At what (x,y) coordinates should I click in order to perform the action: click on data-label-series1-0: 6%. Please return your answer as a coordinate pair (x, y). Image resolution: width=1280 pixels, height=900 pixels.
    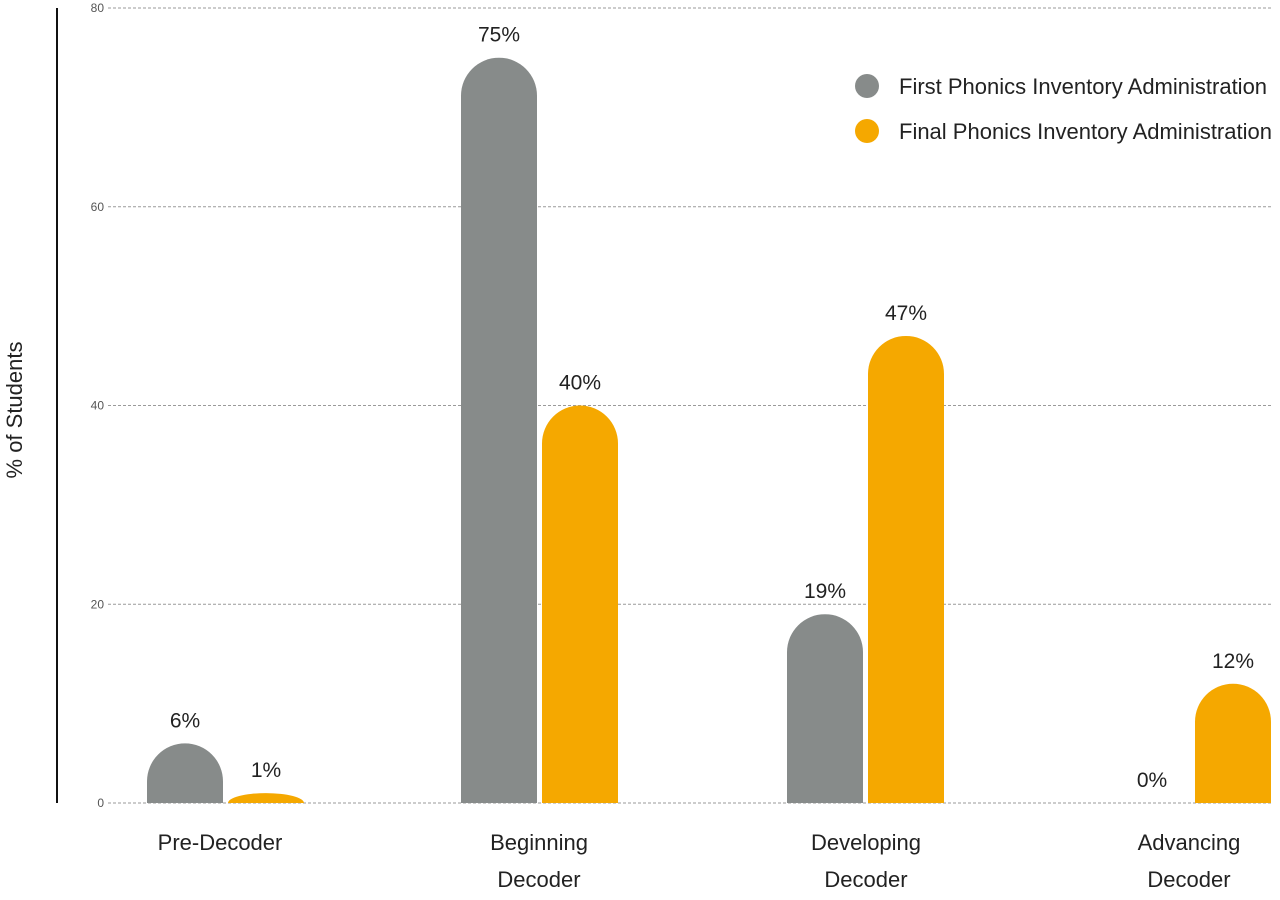
    Looking at the image, I should click on (185, 720).